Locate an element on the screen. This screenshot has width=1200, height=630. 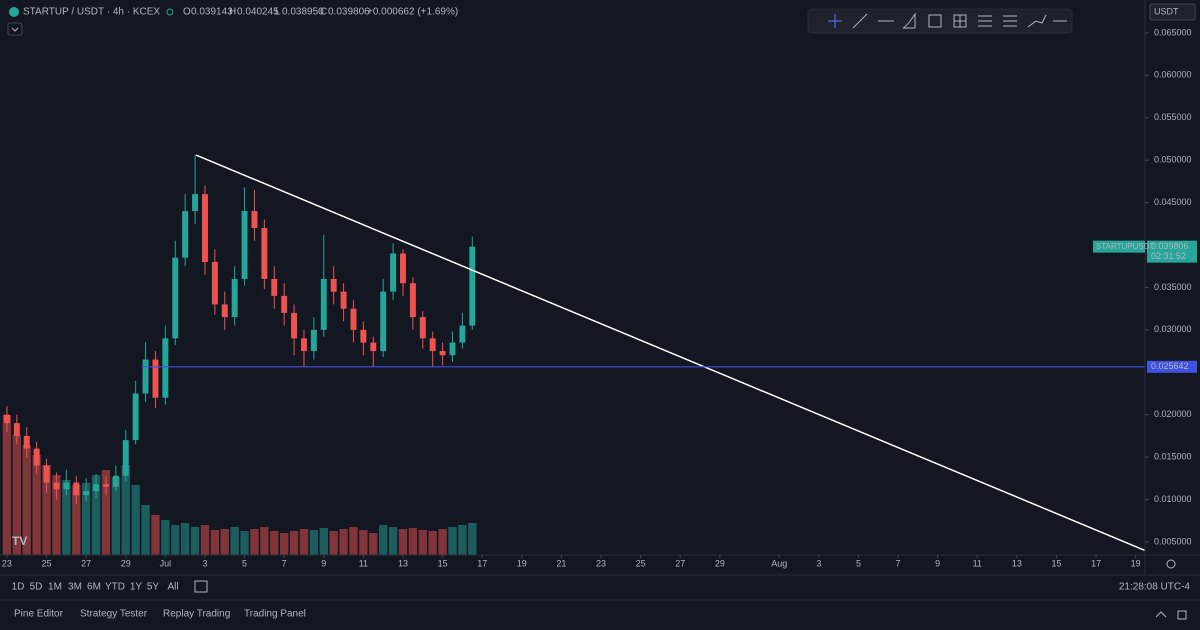
date-picker is located at coordinates (201, 586).